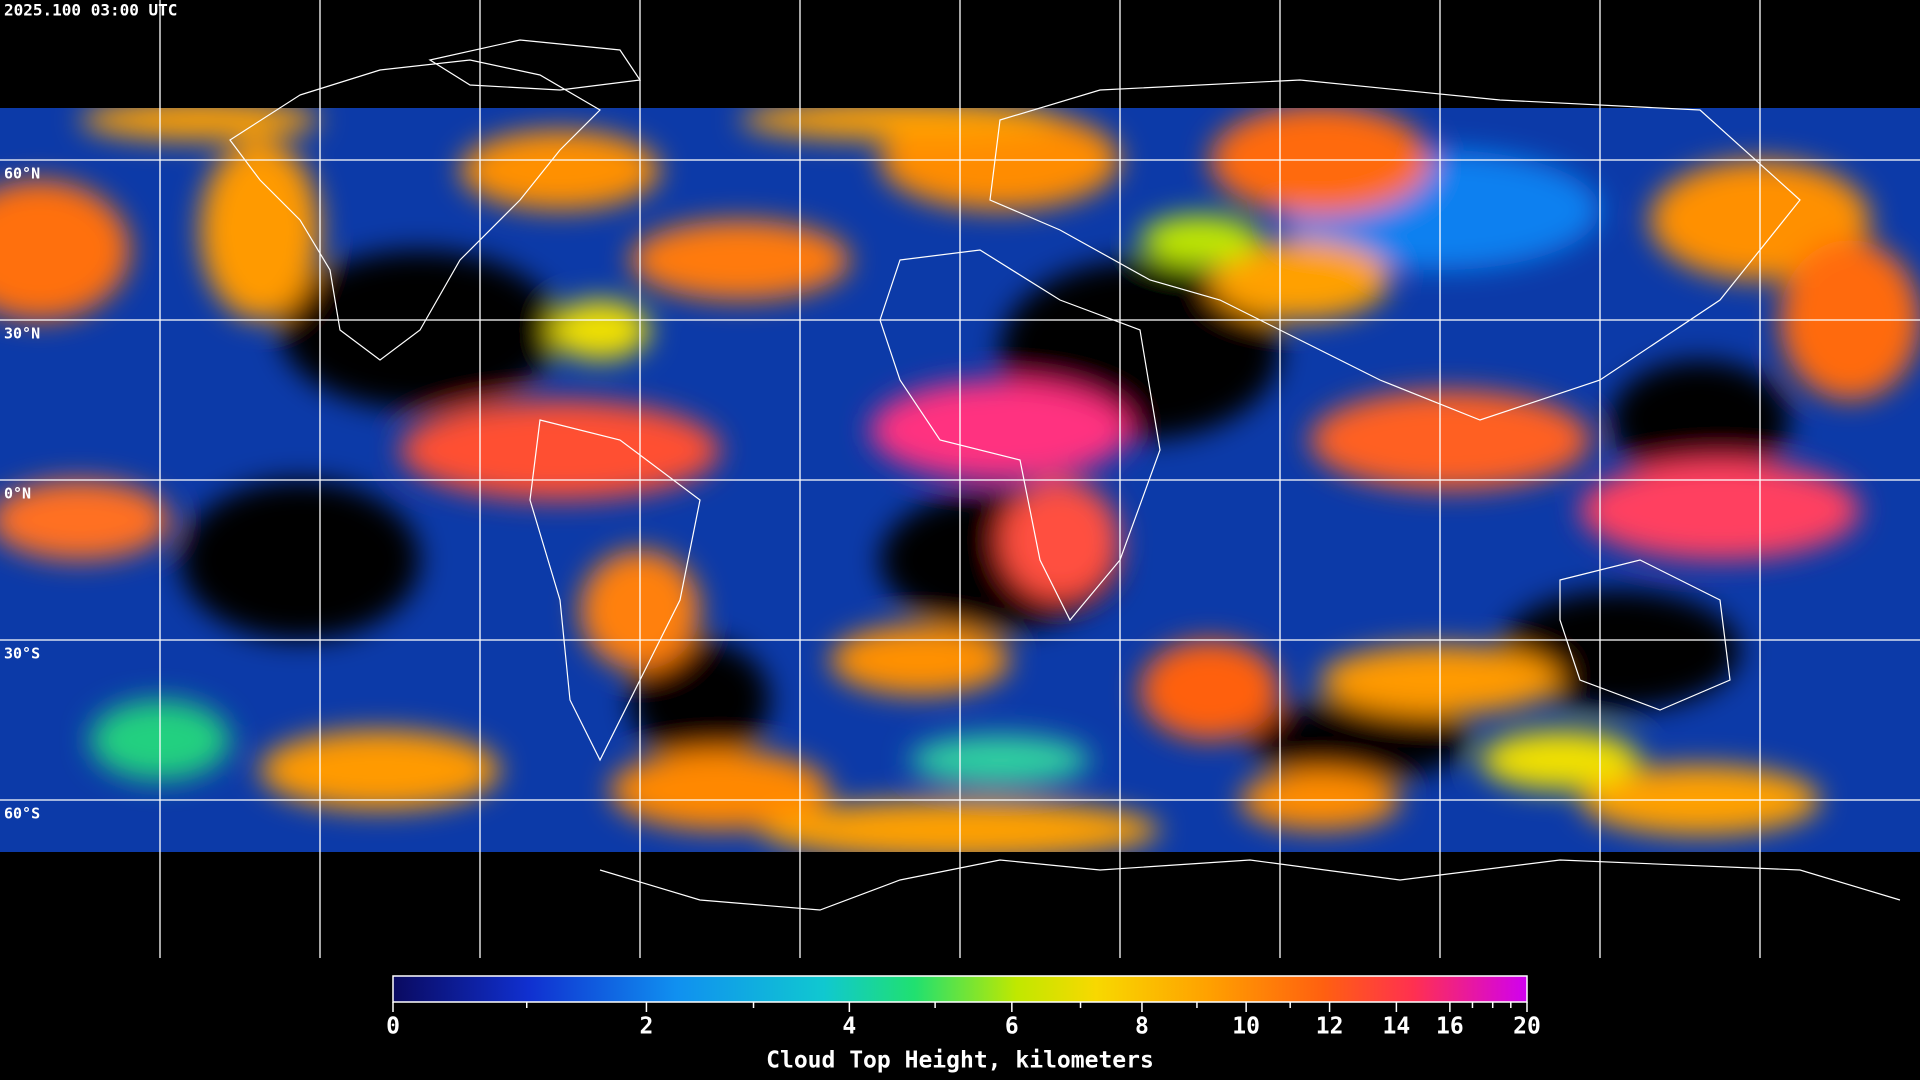 This screenshot has width=1920, height=1080. I want to click on latitude-label: 30°S, so click(22, 654).